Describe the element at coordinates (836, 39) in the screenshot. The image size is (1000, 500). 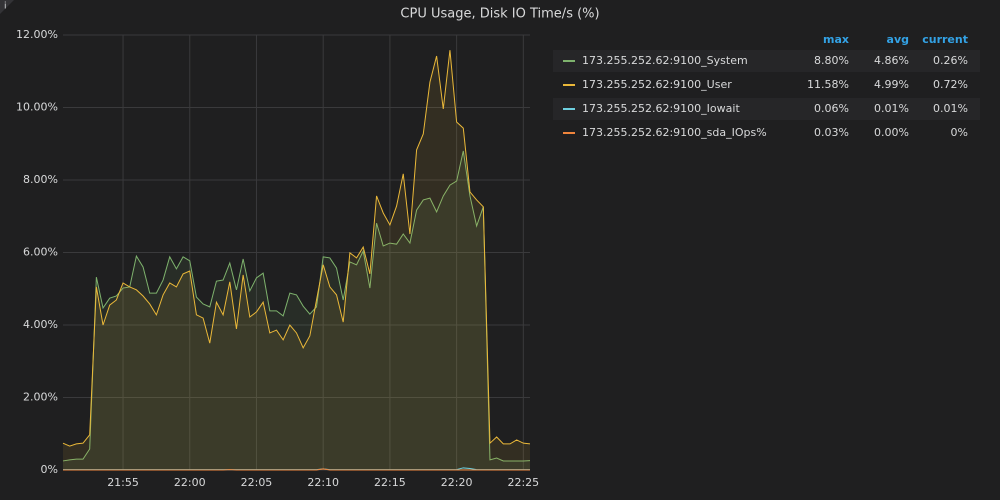
I see `legend-header: max` at that location.